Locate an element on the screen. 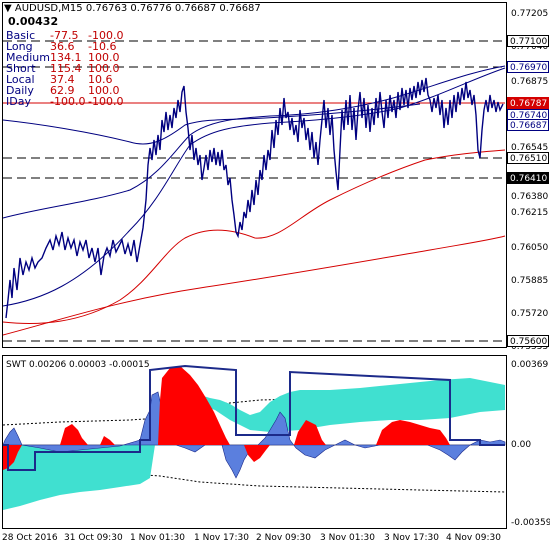 The width and height of the screenshot is (550, 550). price-tag: 0.76510 is located at coordinates (528, 158).